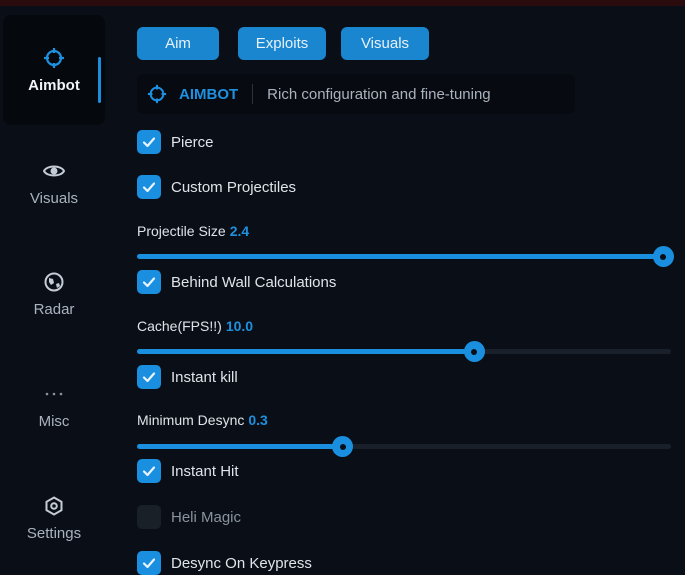 The height and width of the screenshot is (575, 685). Describe the element at coordinates (178, 43) in the screenshot. I see `tab-aim: Aim` at that location.